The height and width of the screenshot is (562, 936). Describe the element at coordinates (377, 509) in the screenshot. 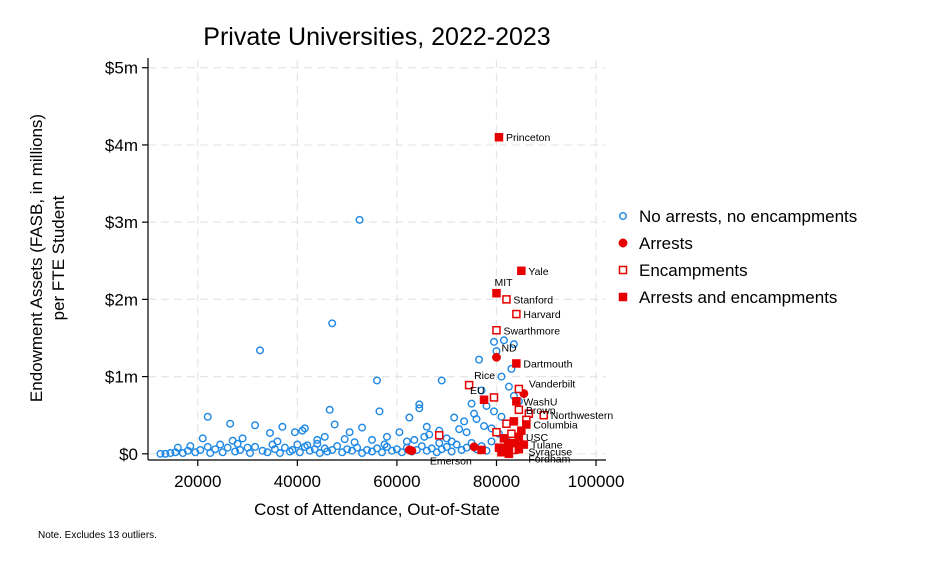

I see `x-axis-title: Cost of Attendance, Out-of-State` at that location.